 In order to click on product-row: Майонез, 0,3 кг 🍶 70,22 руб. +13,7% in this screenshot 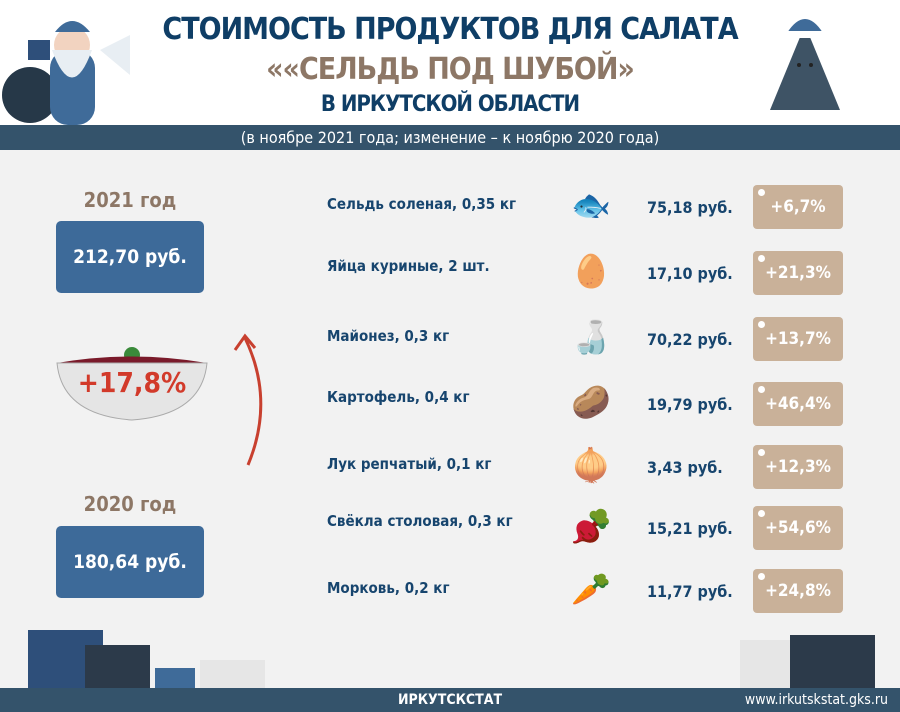, I will do `click(450, 345)`.